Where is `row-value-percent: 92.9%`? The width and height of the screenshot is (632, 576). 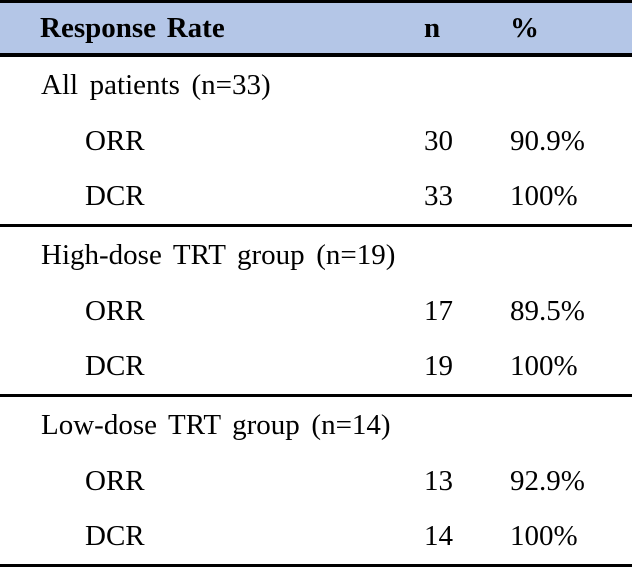 row-value-percent: 92.9% is located at coordinates (547, 481).